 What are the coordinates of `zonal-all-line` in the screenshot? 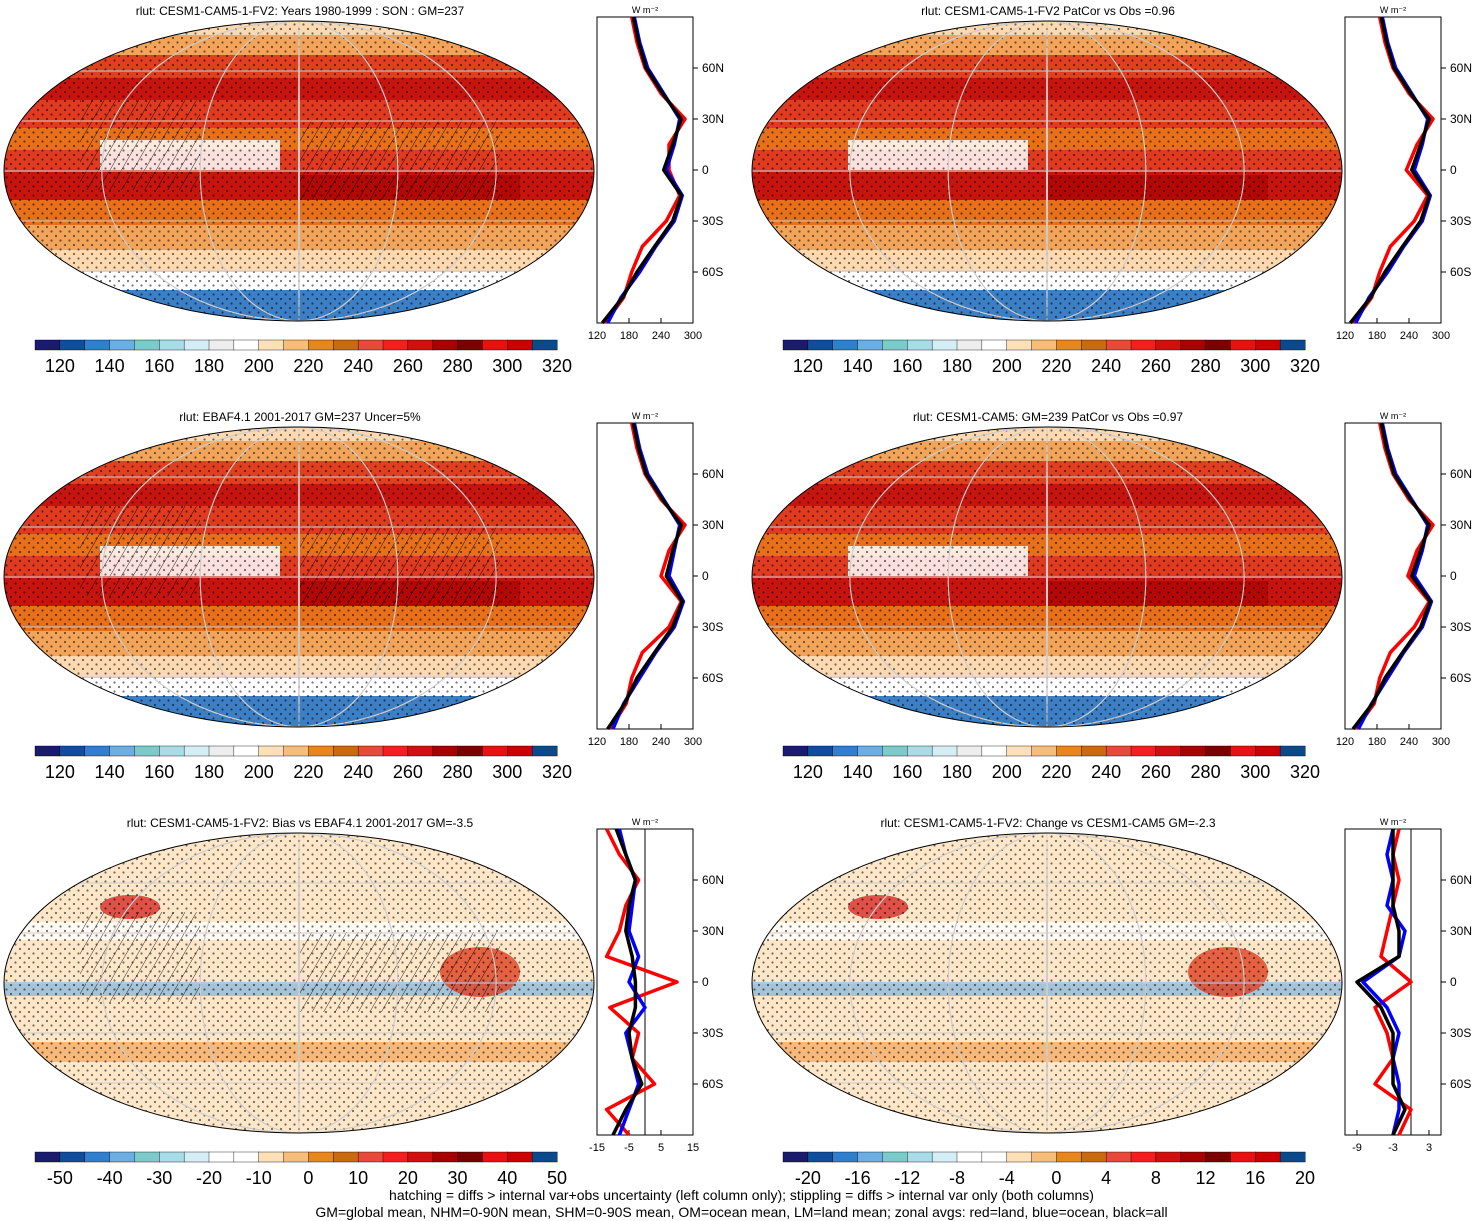 It's located at (1390, 170).